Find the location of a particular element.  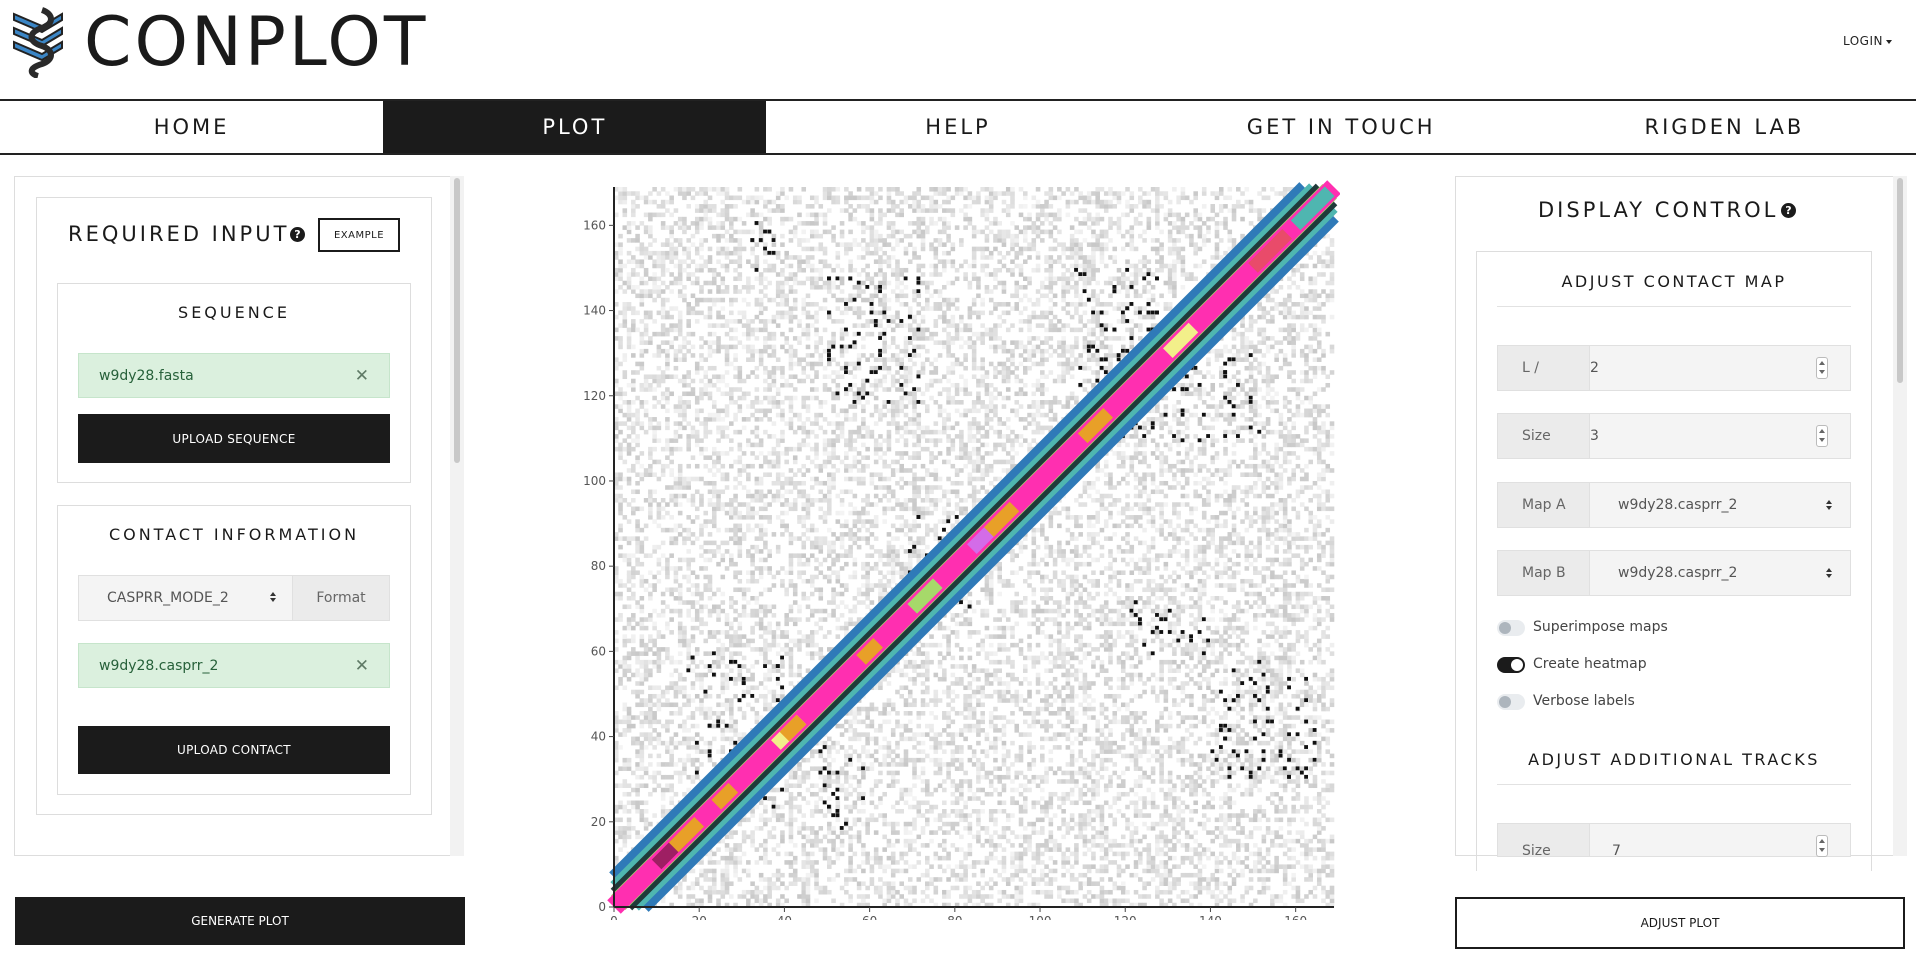

example-button: EXAMPLE is located at coordinates (359, 235).